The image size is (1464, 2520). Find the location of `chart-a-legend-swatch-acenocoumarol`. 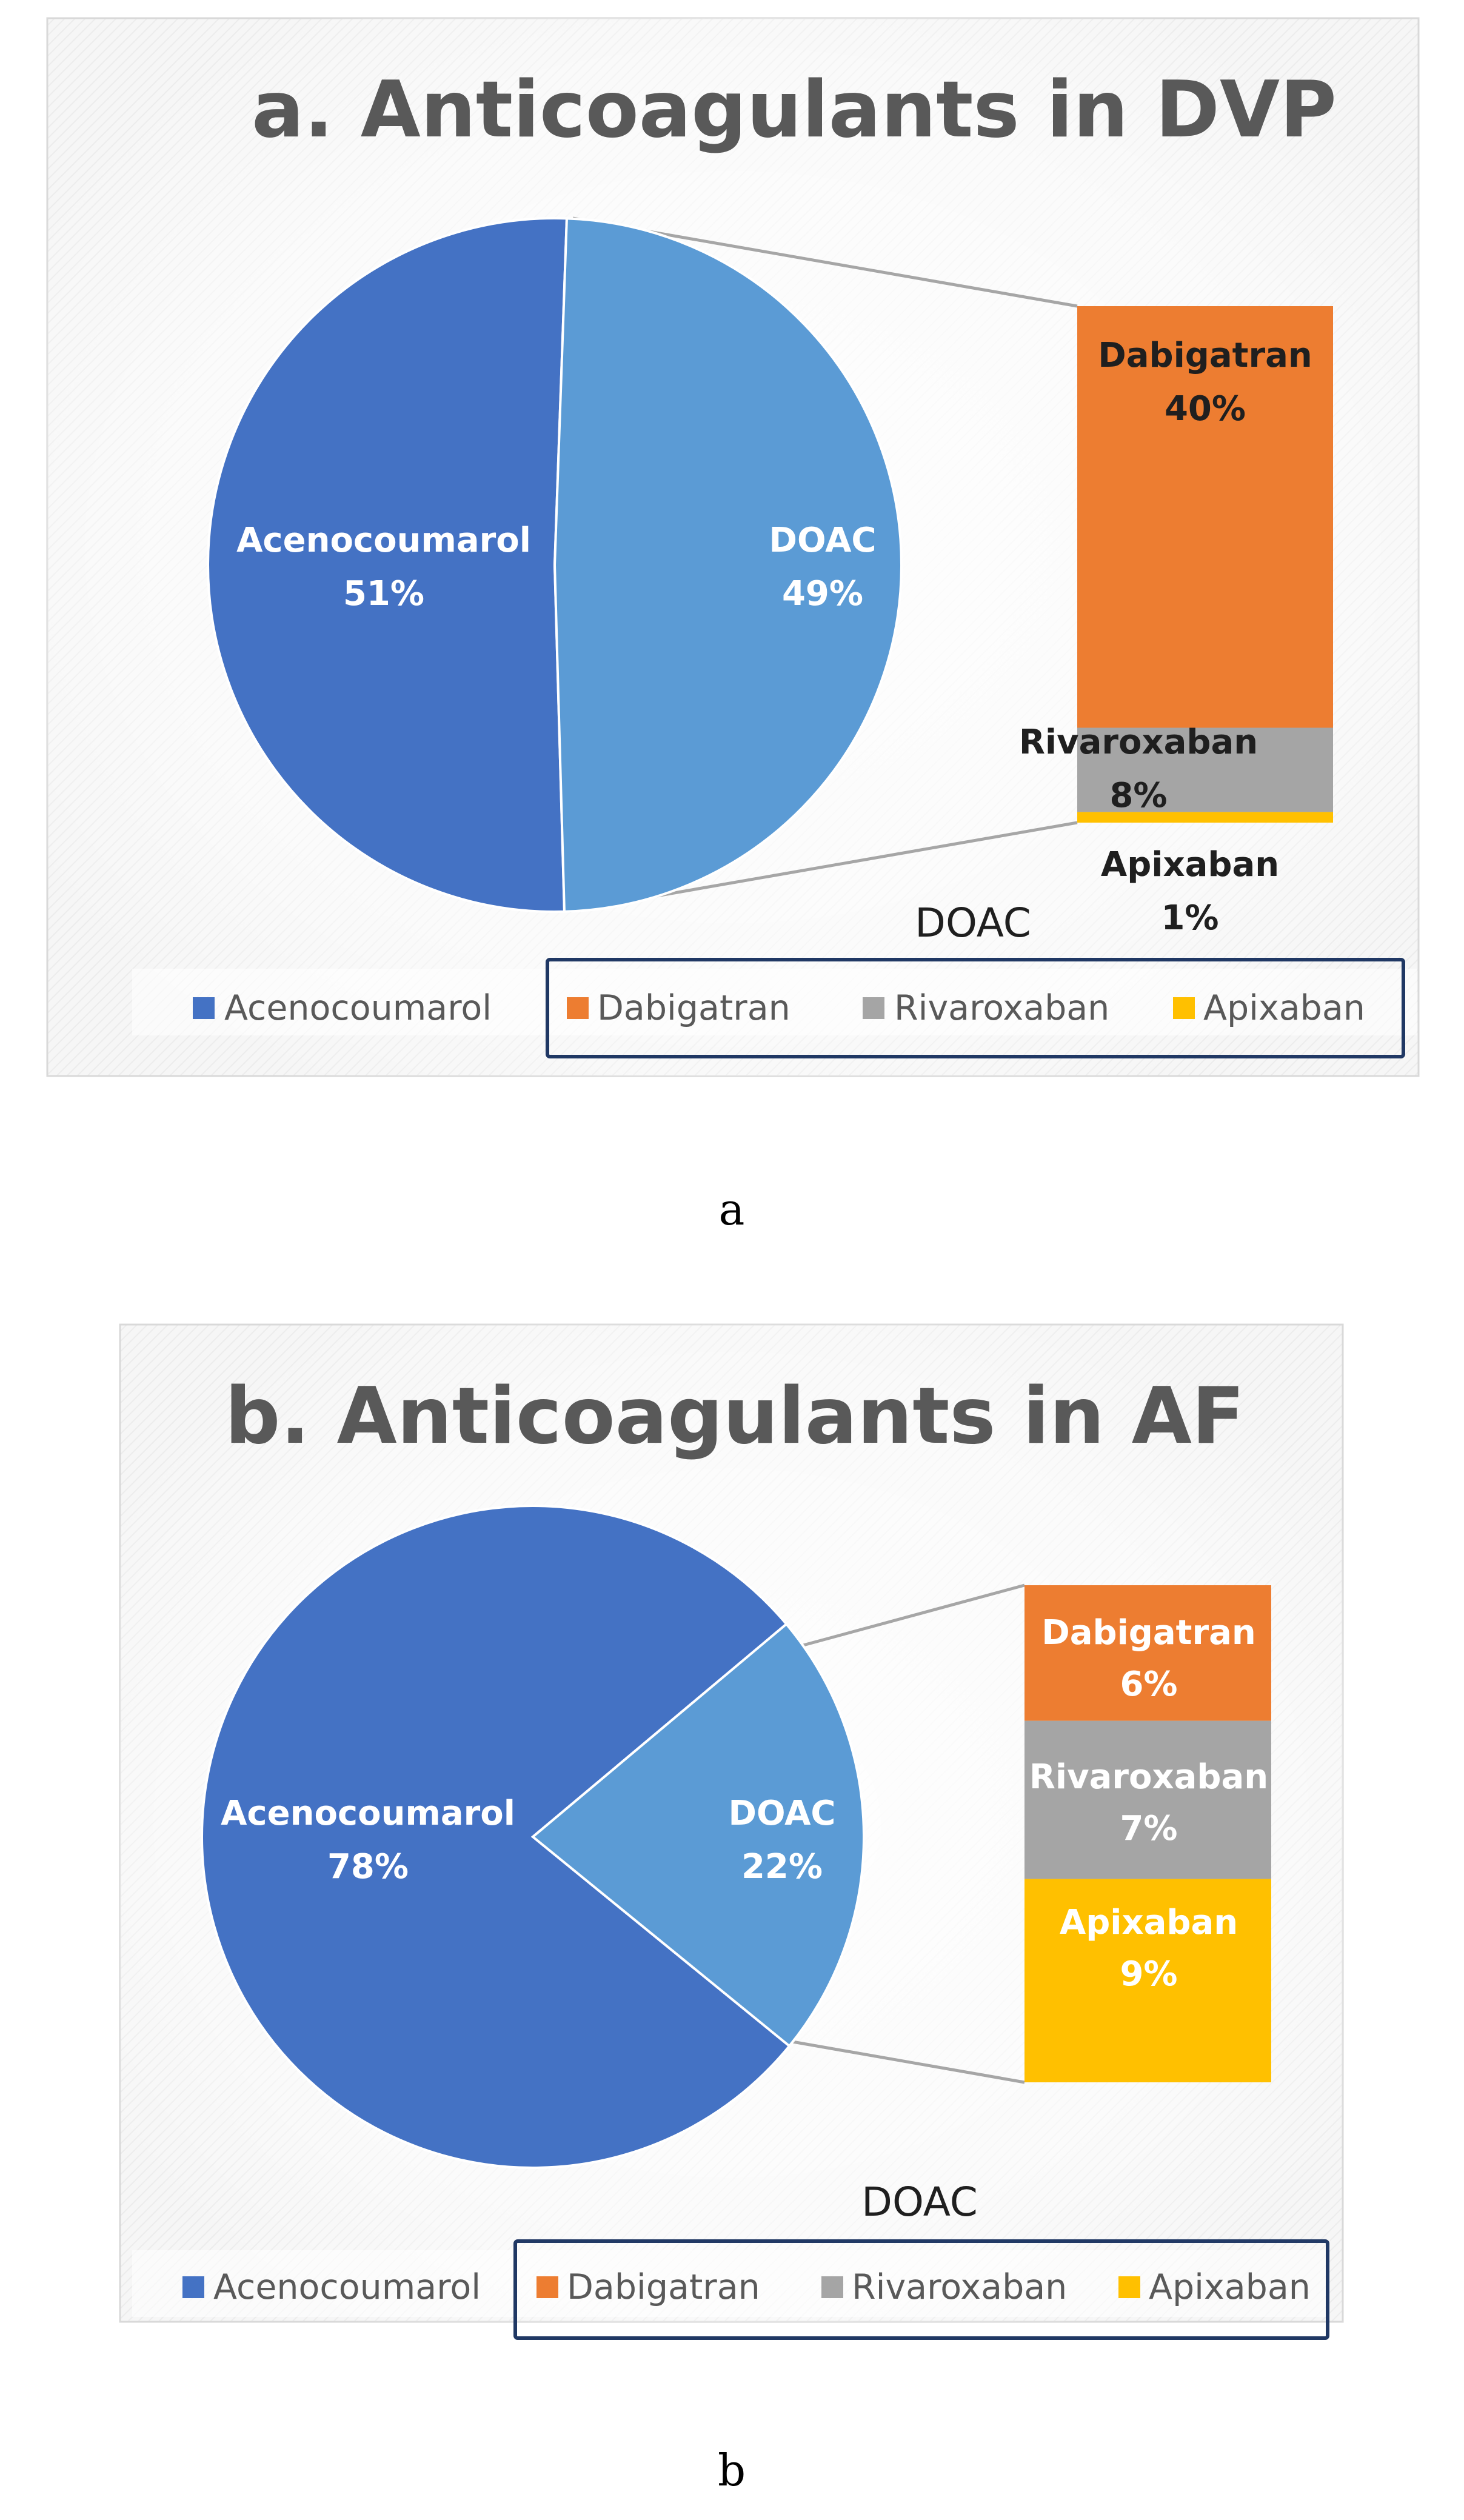

chart-a-legend-swatch-acenocoumarol is located at coordinates (204, 1008).